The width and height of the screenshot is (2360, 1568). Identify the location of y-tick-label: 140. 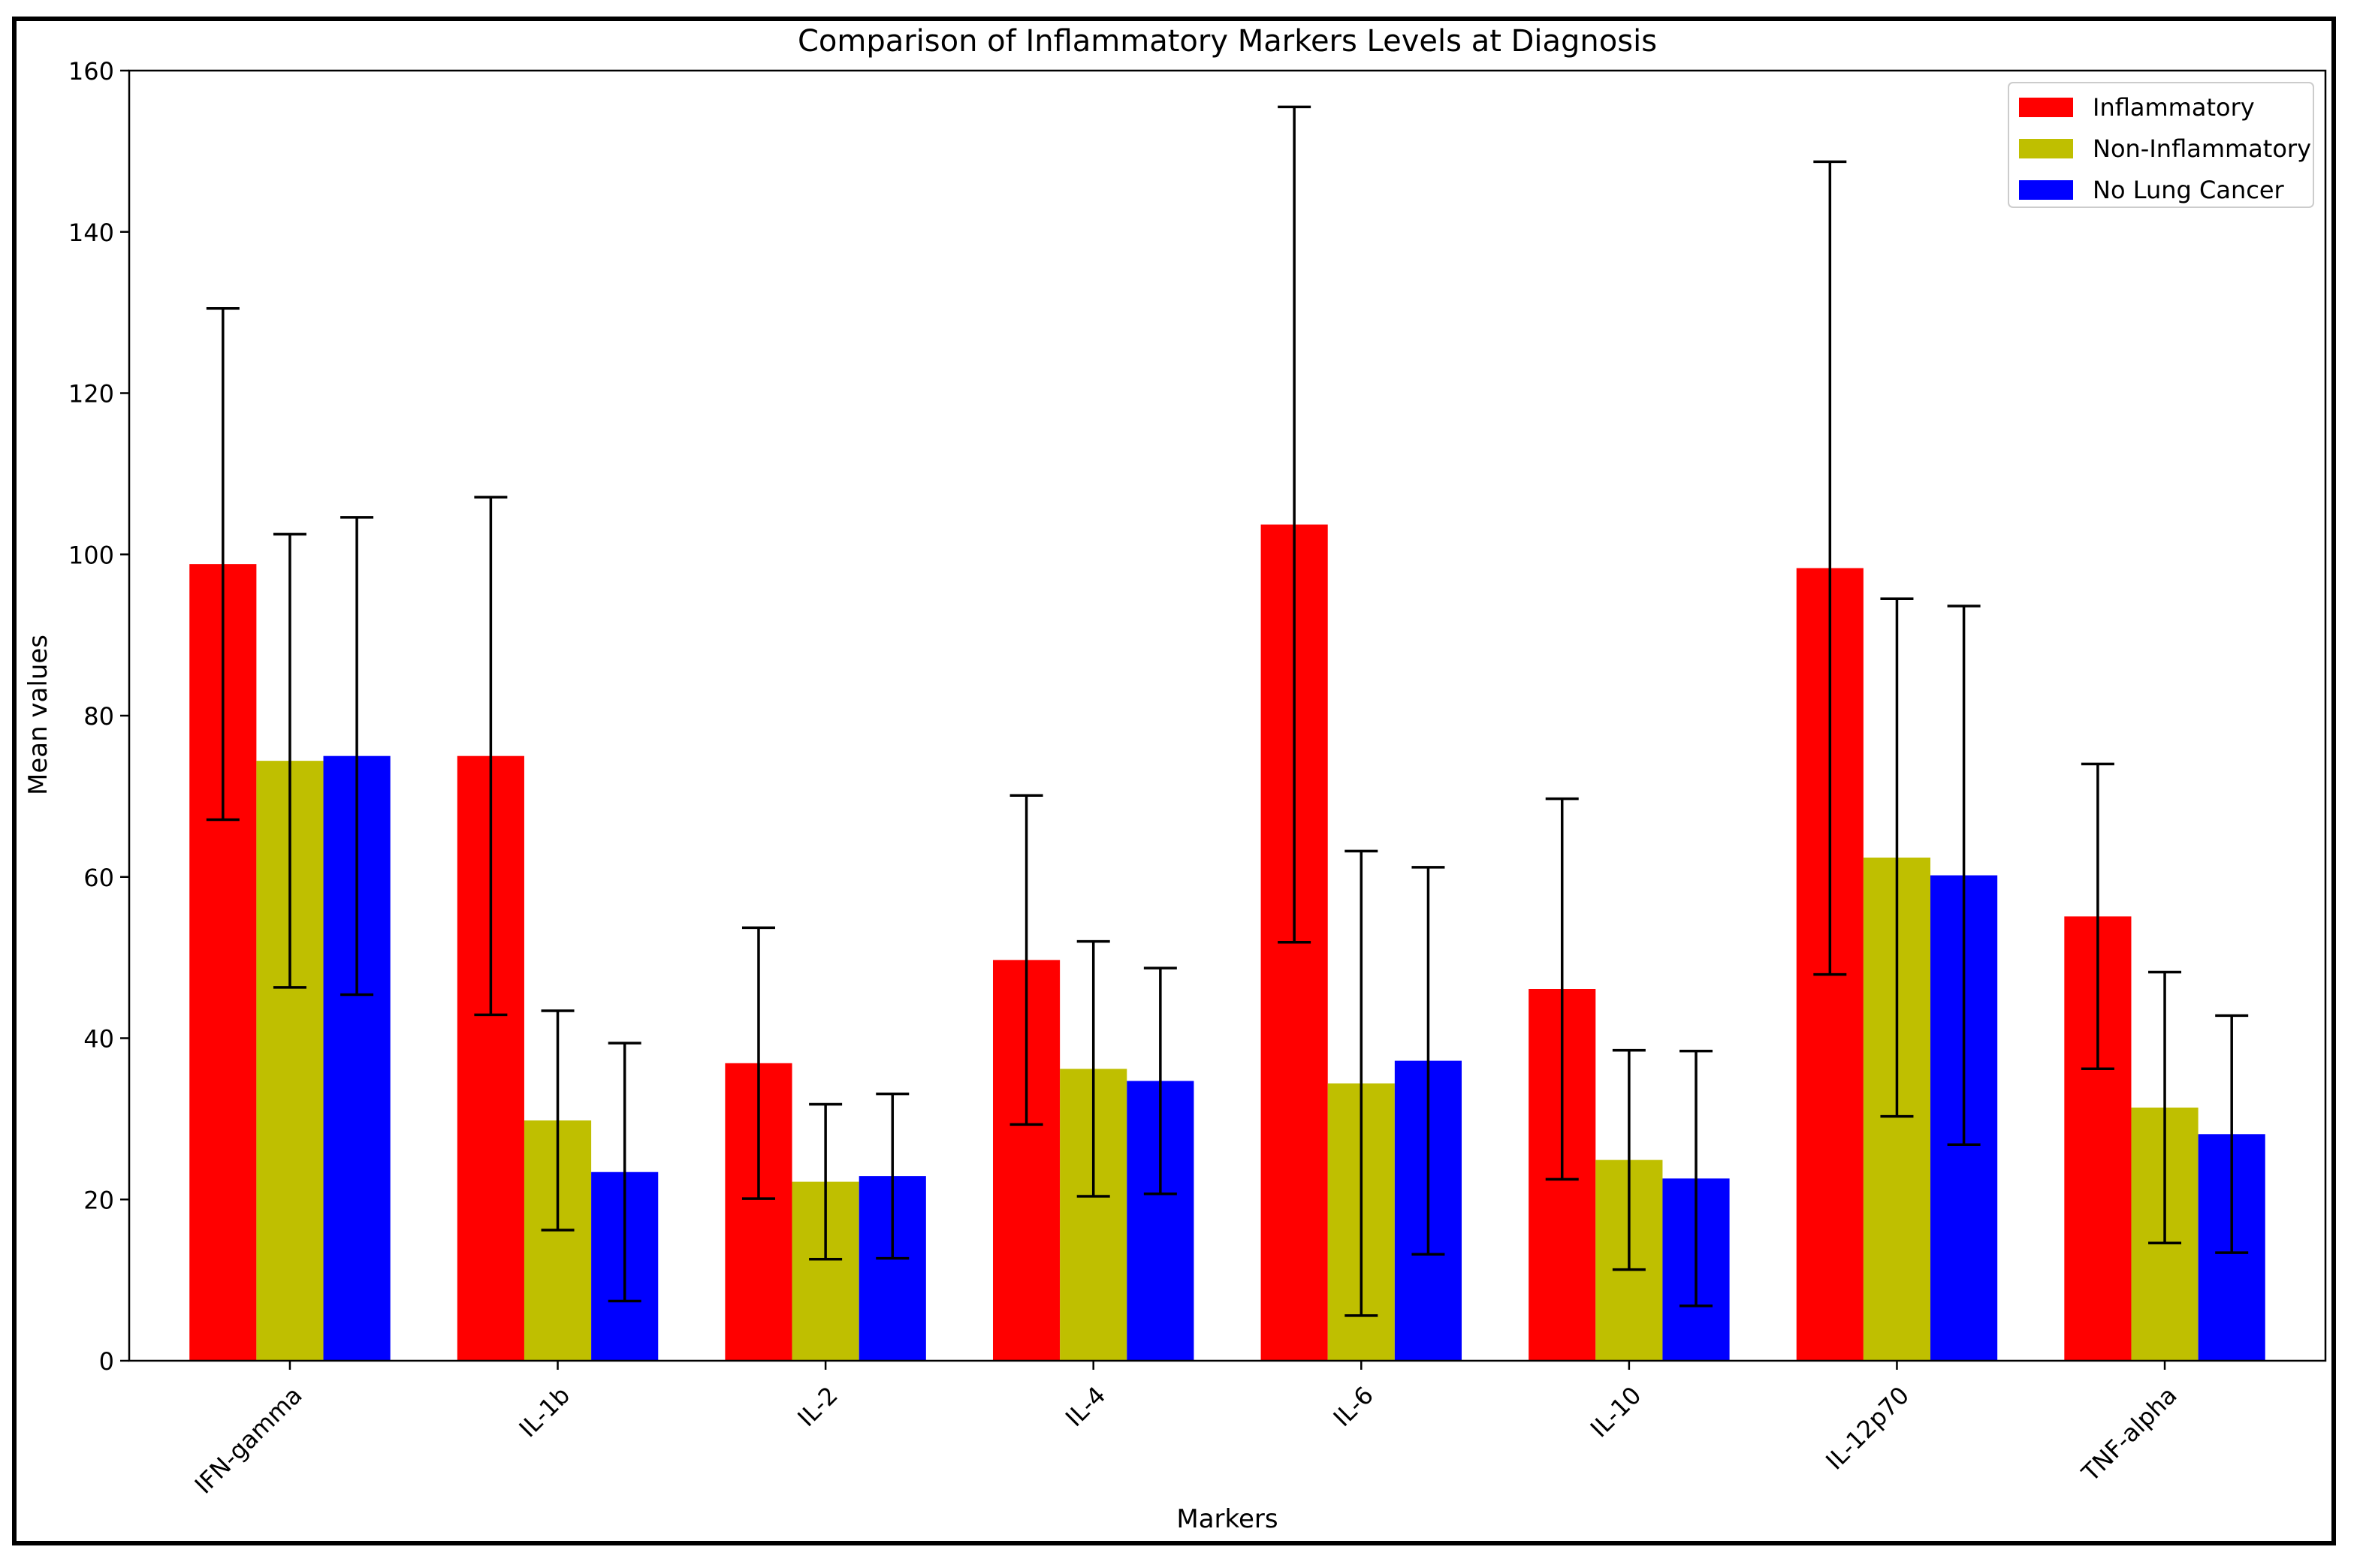
(91, 233).